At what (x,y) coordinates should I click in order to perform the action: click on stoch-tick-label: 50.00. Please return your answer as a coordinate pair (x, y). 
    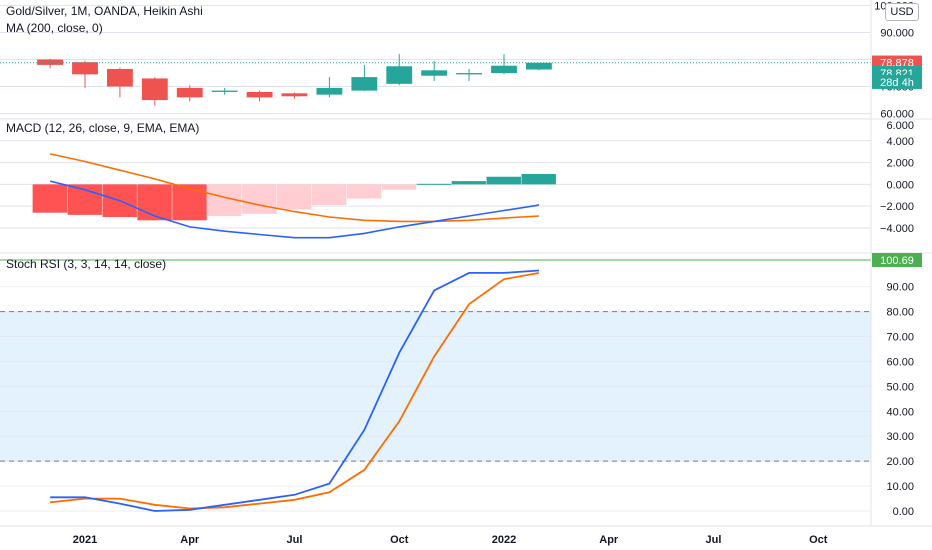
    Looking at the image, I should click on (900, 387).